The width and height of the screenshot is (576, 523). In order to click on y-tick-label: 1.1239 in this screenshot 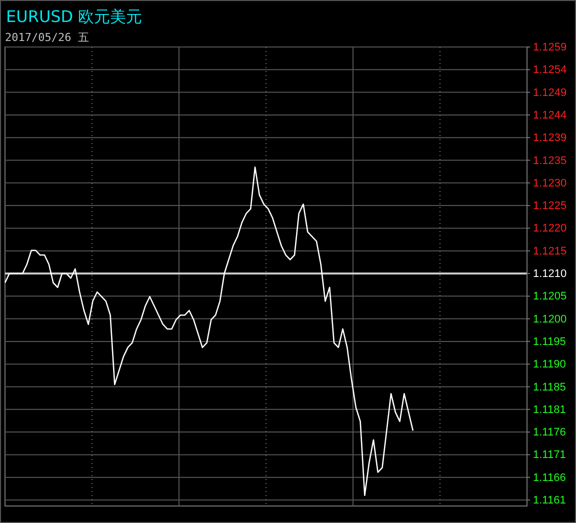, I will do `click(550, 138)`.